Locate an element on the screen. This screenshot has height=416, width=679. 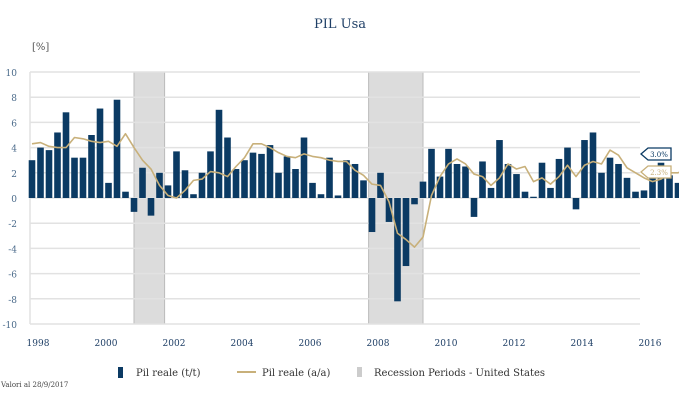
legend-swatch-recession is located at coordinates (359, 372).